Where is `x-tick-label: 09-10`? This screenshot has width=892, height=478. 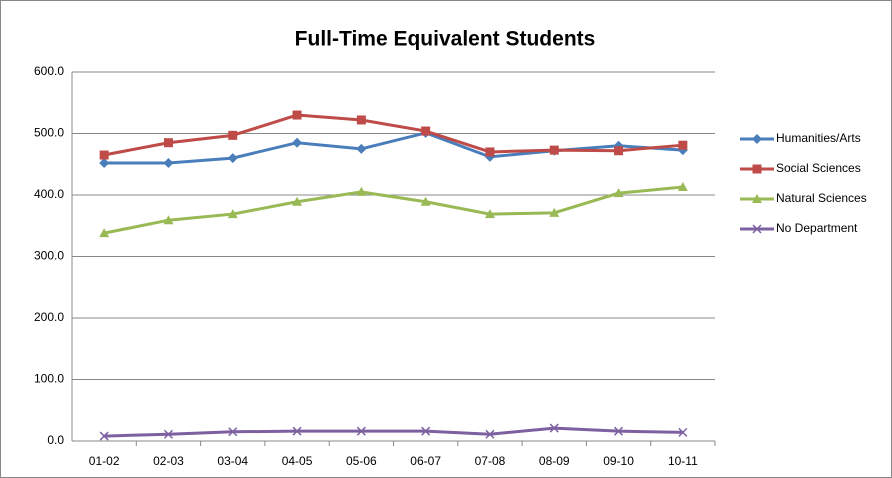
x-tick-label: 09-10 is located at coordinates (618, 461).